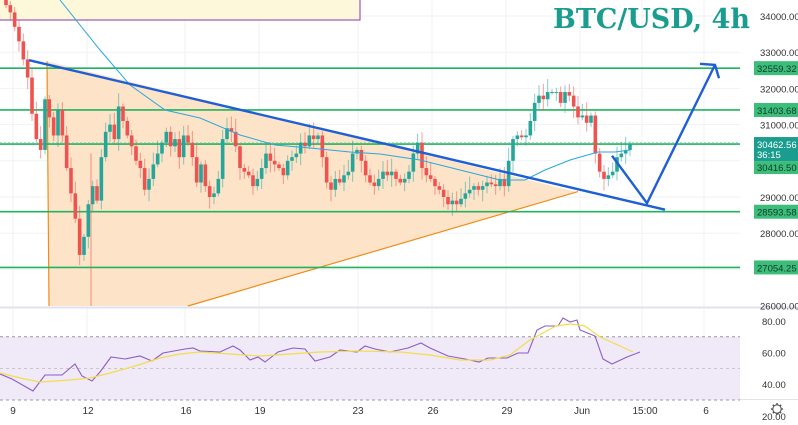 The image size is (798, 425). I want to click on price-tick-label: 34000.00, so click(779, 17).